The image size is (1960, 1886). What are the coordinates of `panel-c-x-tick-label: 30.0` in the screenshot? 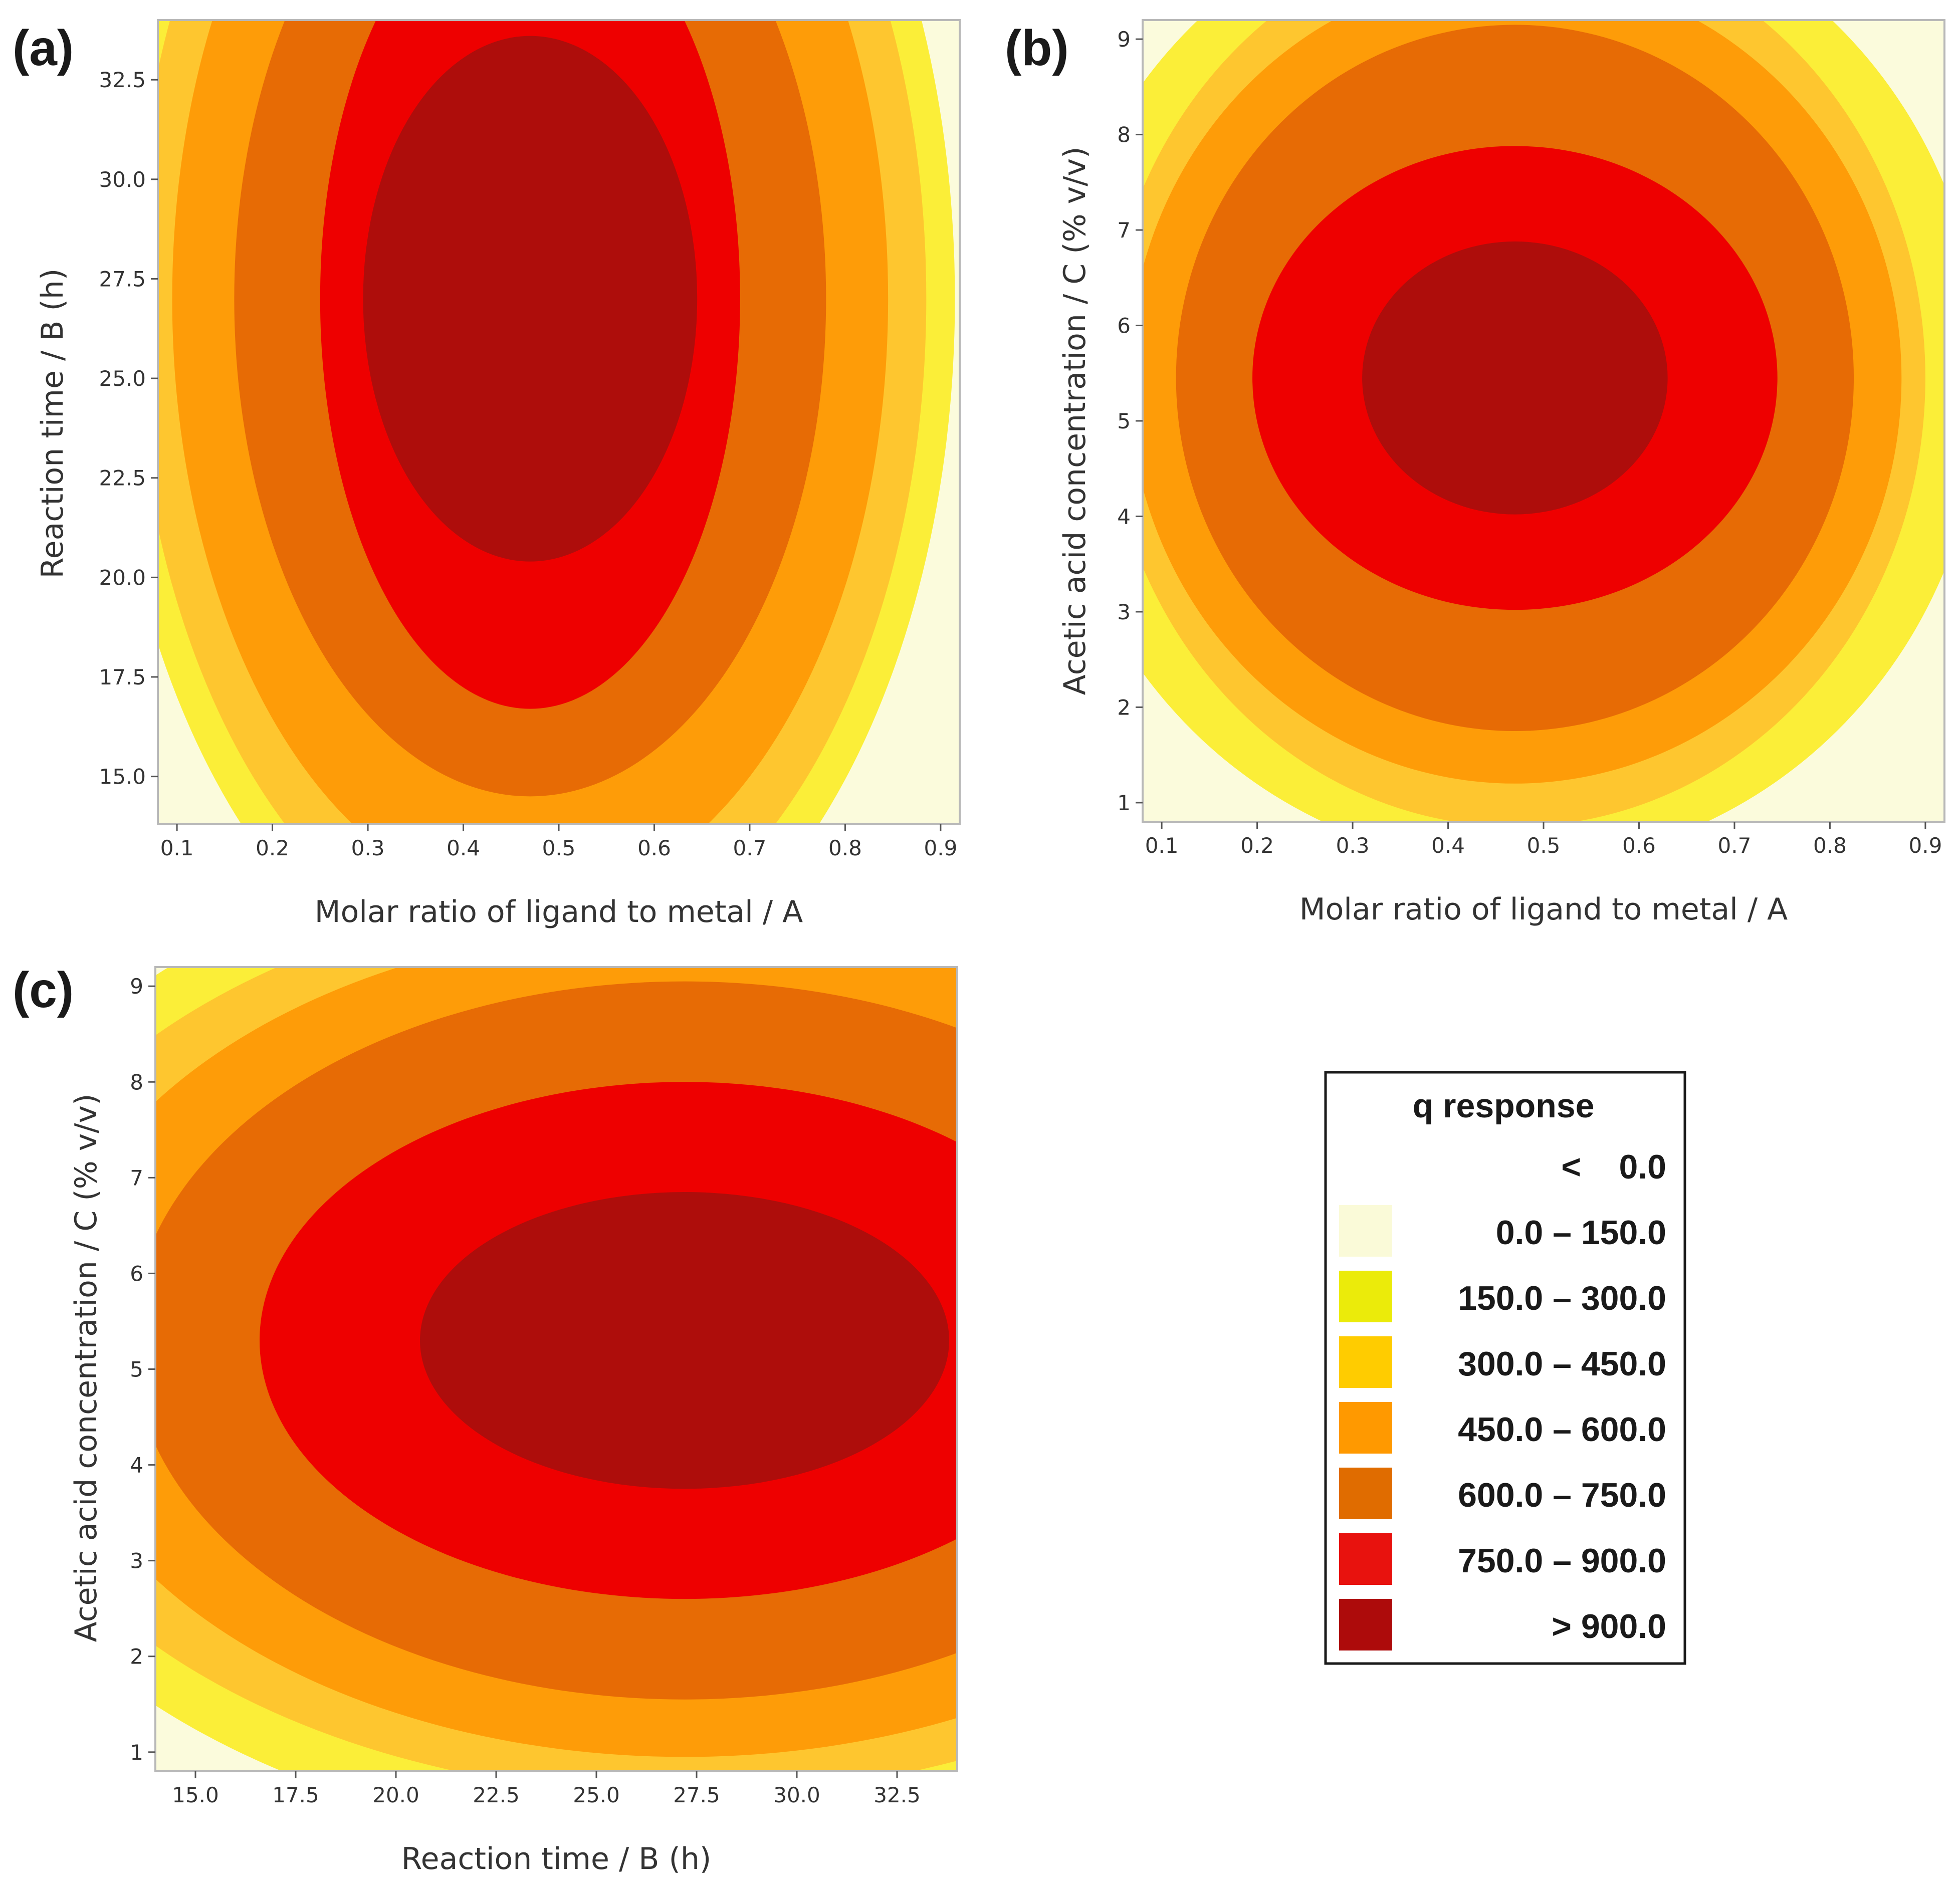 It's located at (796, 1795).